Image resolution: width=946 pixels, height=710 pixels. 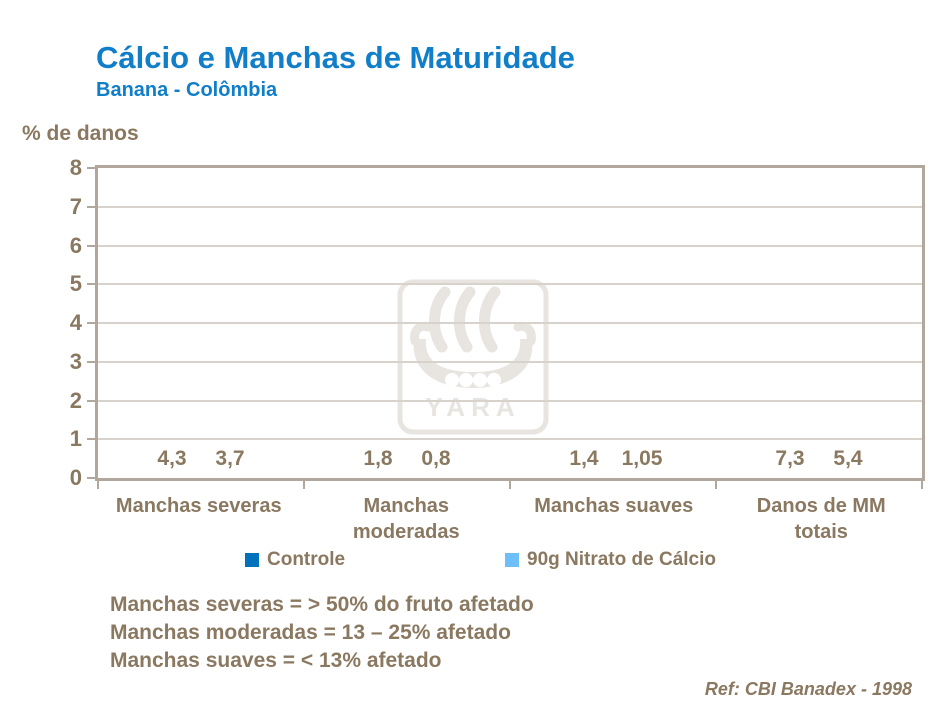 I want to click on bar-group: 7,3 5,4, so click(x=819, y=323).